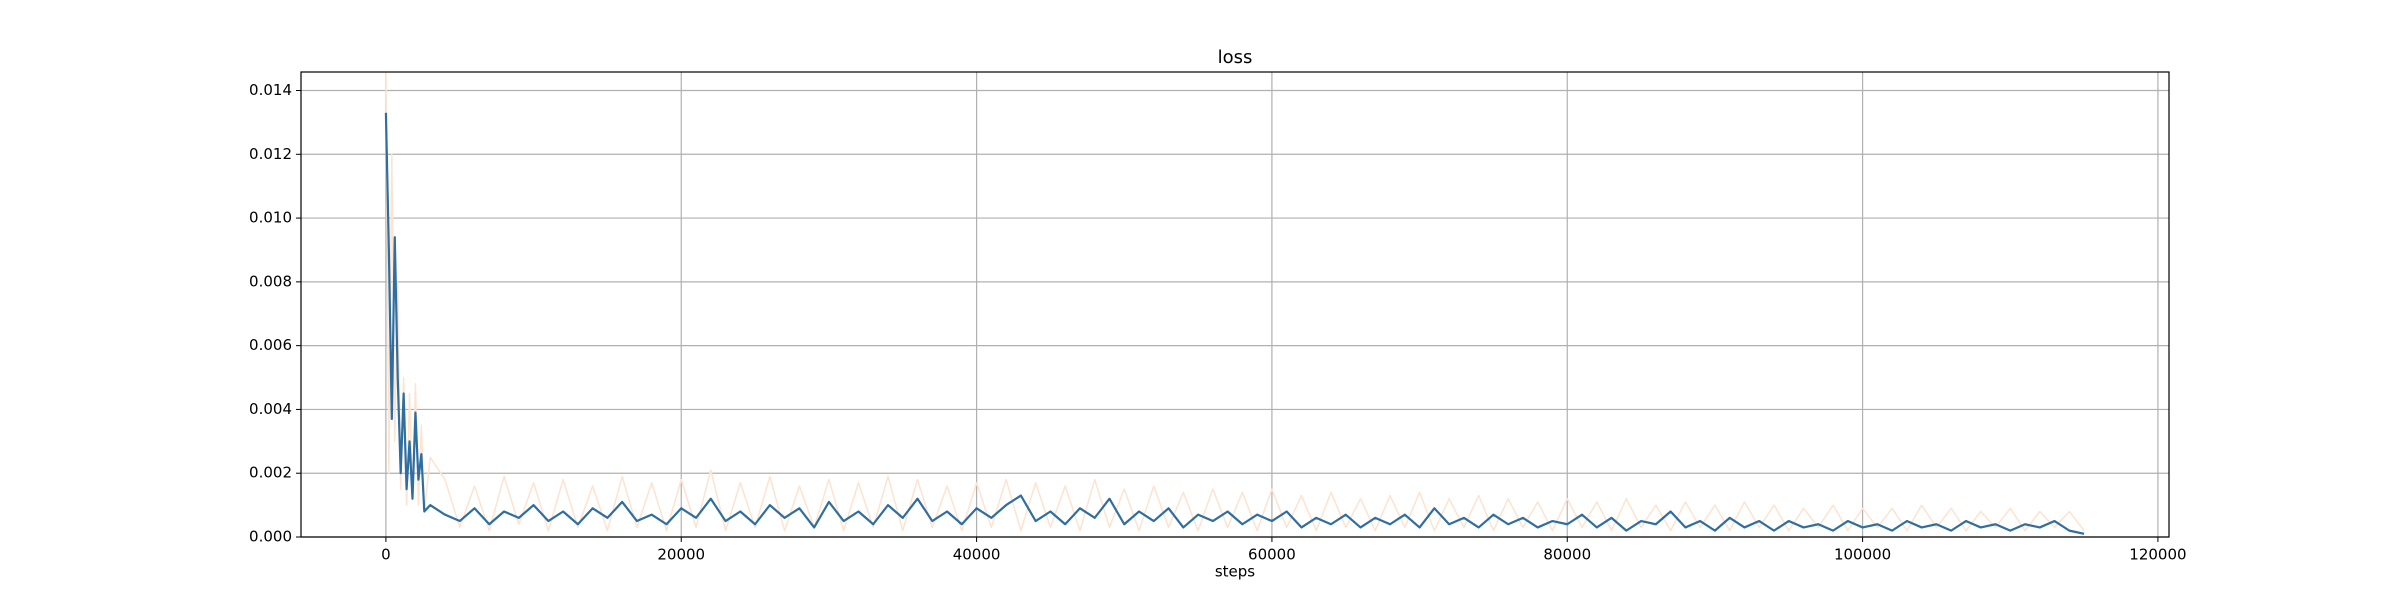  What do you see at coordinates (386, 555) in the screenshot?
I see `x-tick-label: 0` at bounding box center [386, 555].